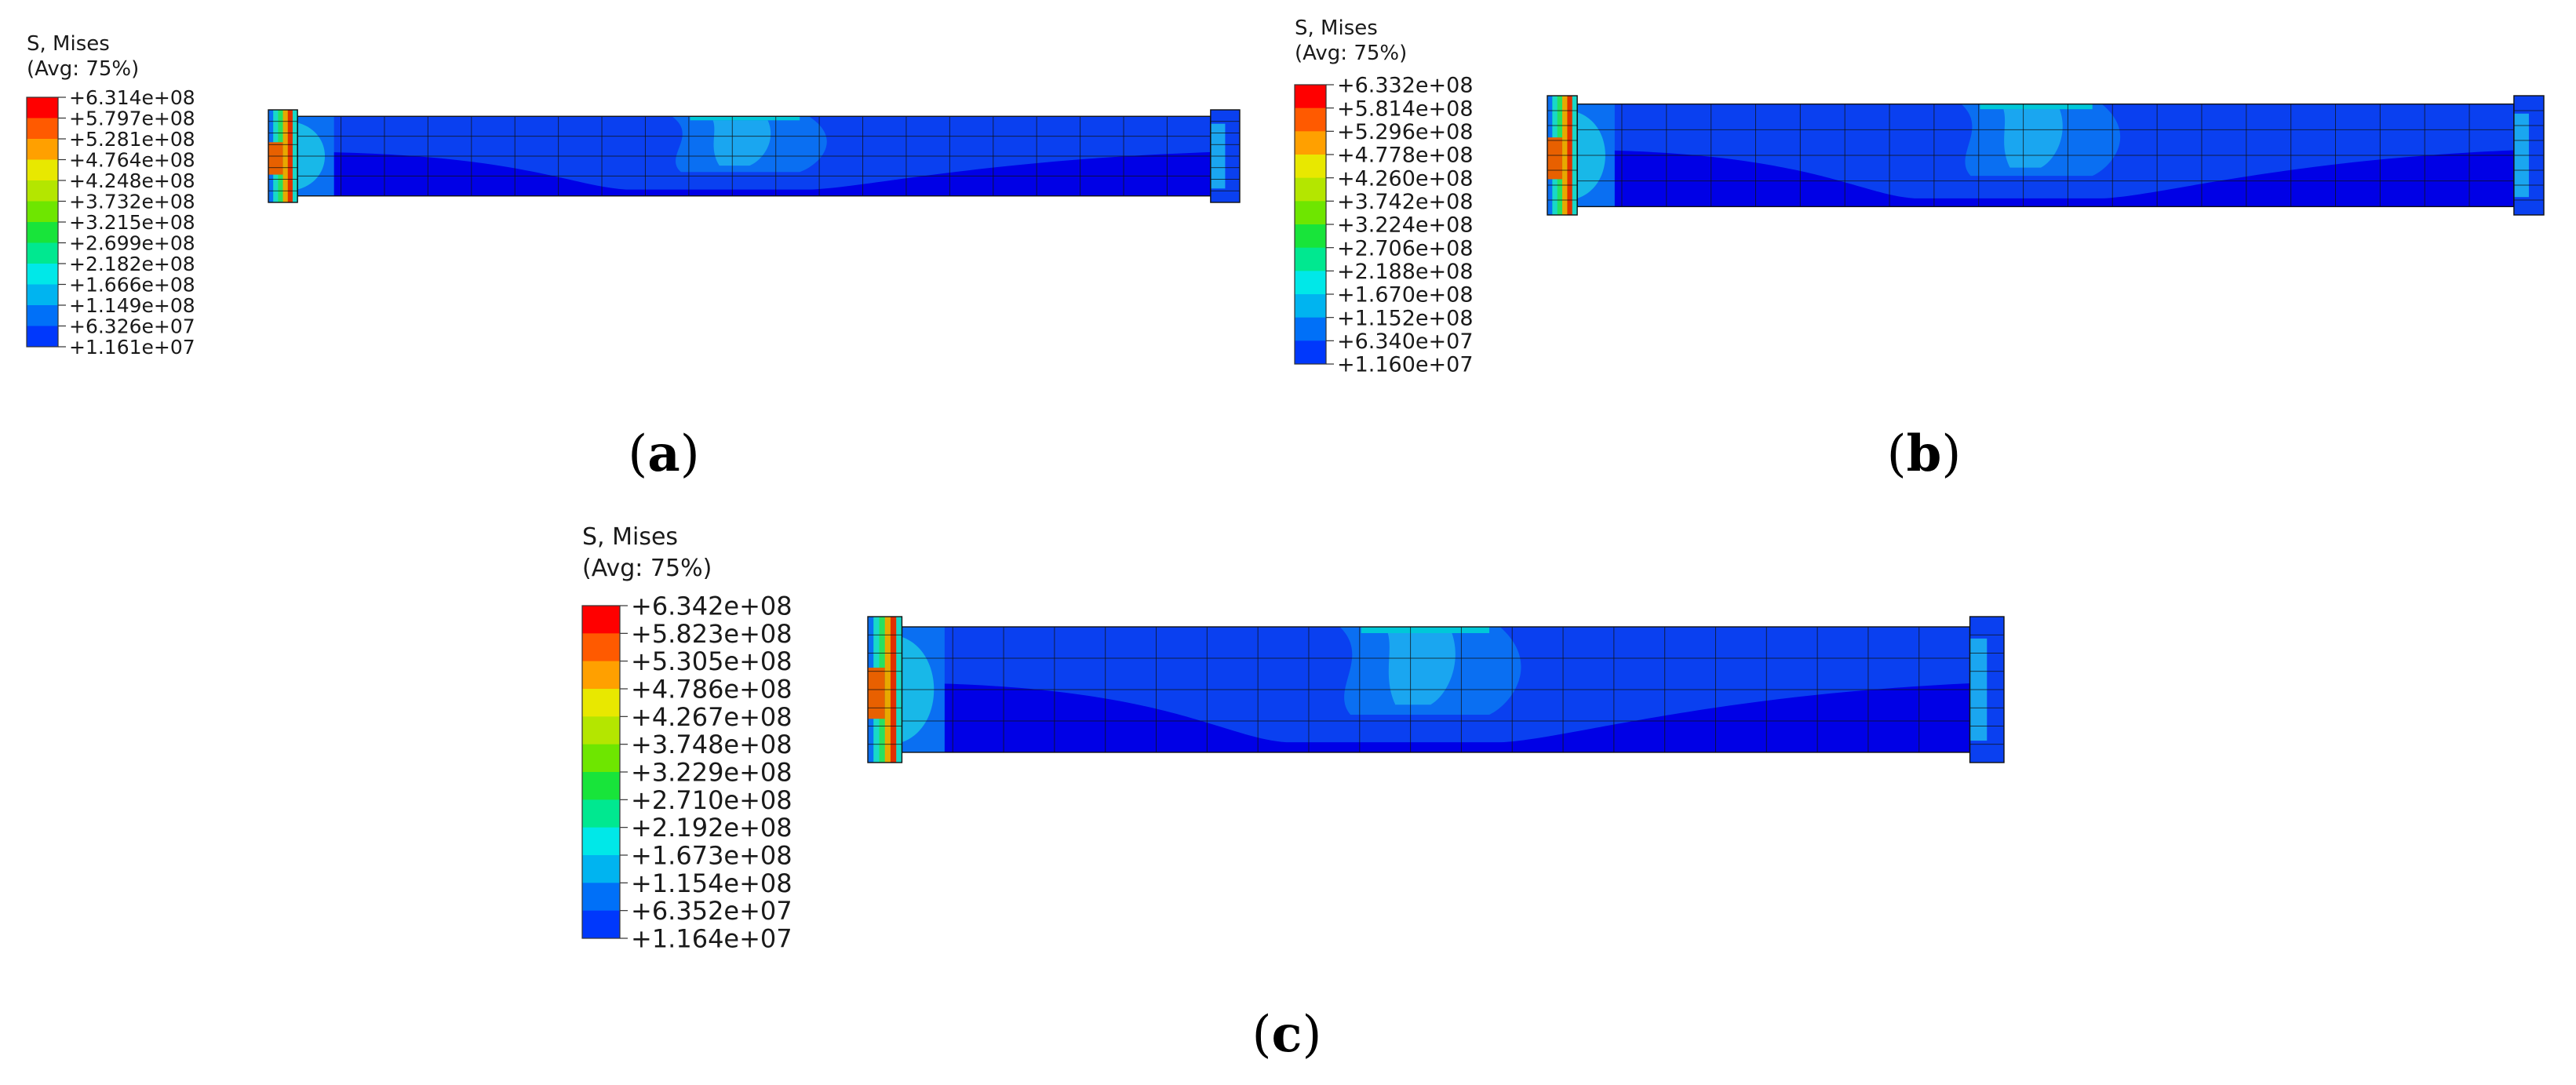 The height and width of the screenshot is (1085, 2576). What do you see at coordinates (630, 537) in the screenshot?
I see `legend-c-title-line1: S, Mises` at bounding box center [630, 537].